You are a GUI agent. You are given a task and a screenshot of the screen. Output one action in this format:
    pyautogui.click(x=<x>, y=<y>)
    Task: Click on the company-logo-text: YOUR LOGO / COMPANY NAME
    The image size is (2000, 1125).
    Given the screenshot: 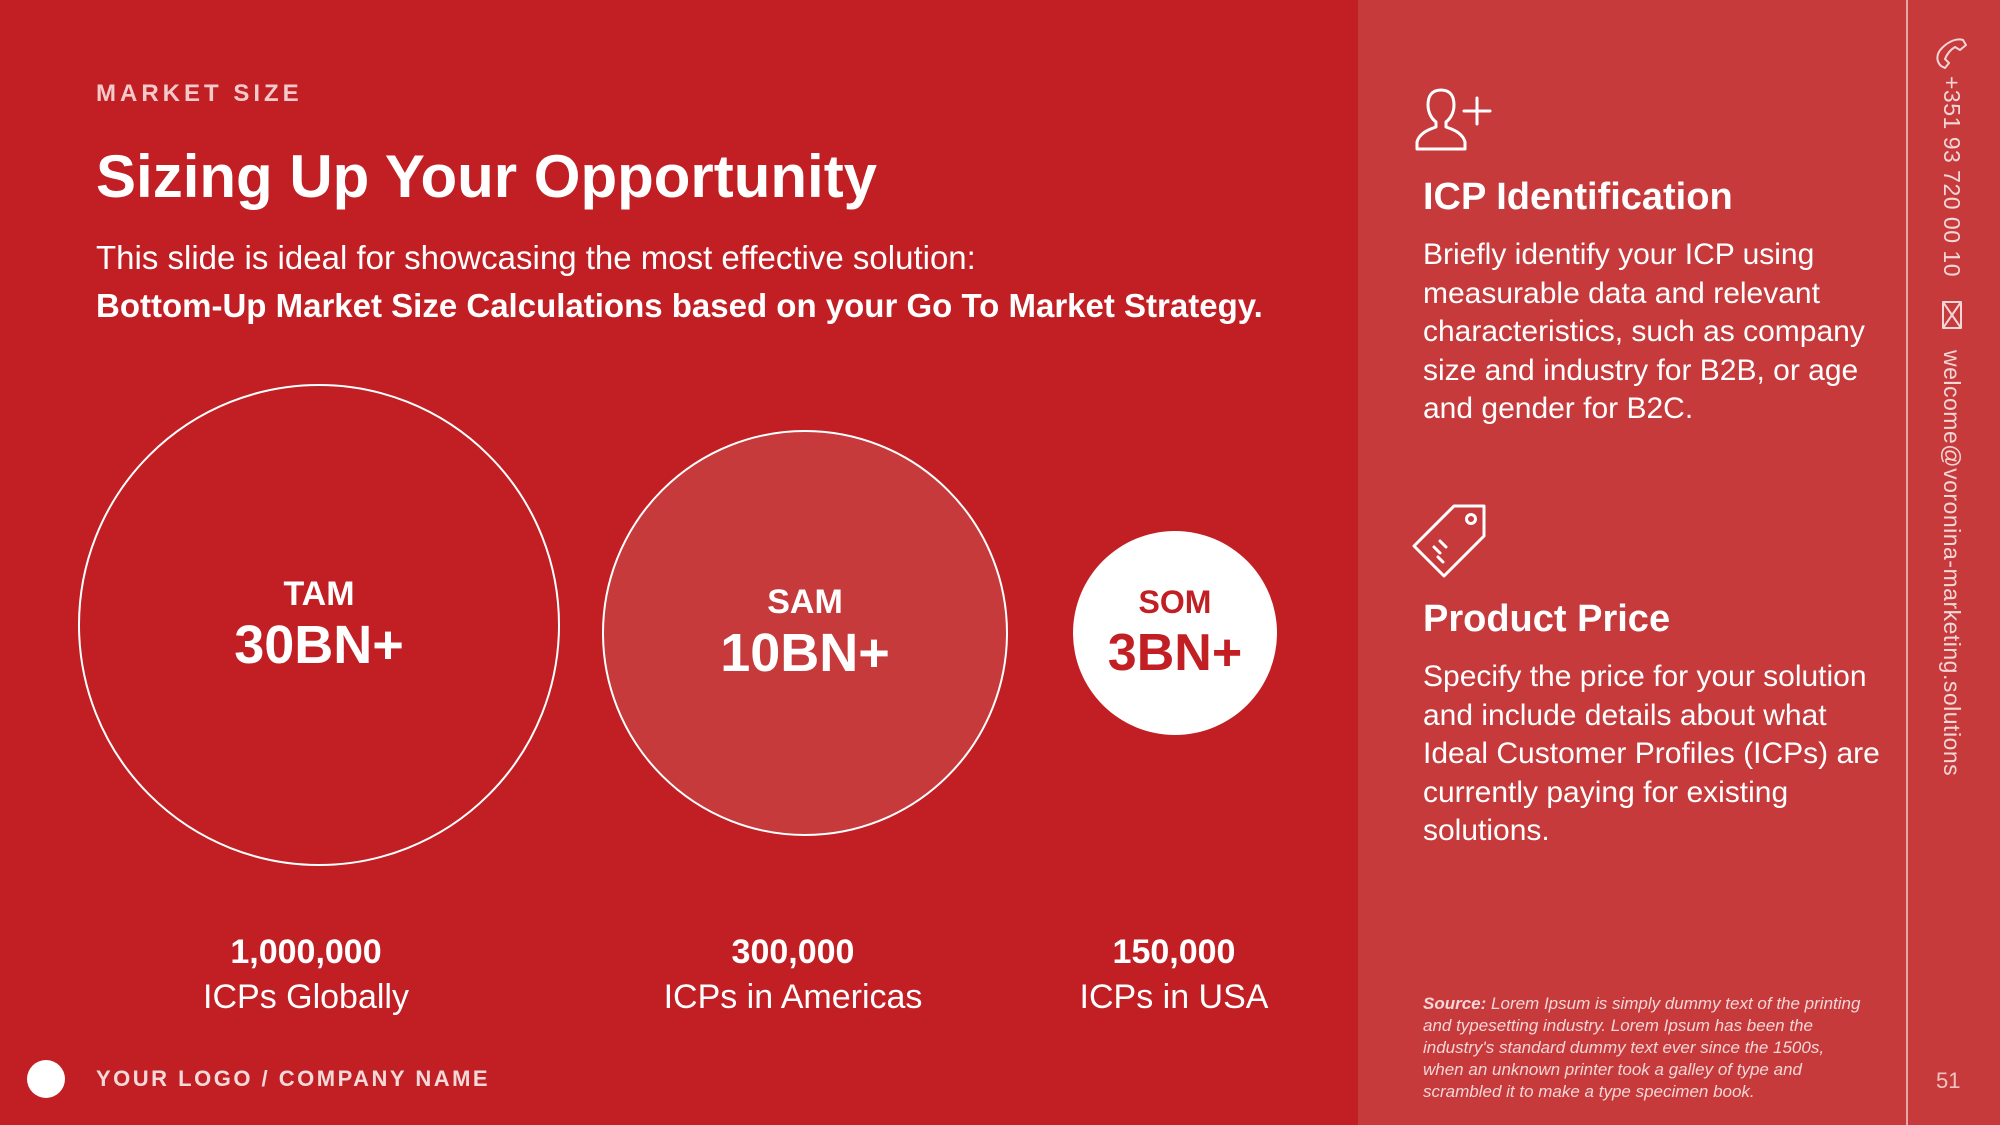 What is the action you would take?
    pyautogui.click(x=293, y=1078)
    